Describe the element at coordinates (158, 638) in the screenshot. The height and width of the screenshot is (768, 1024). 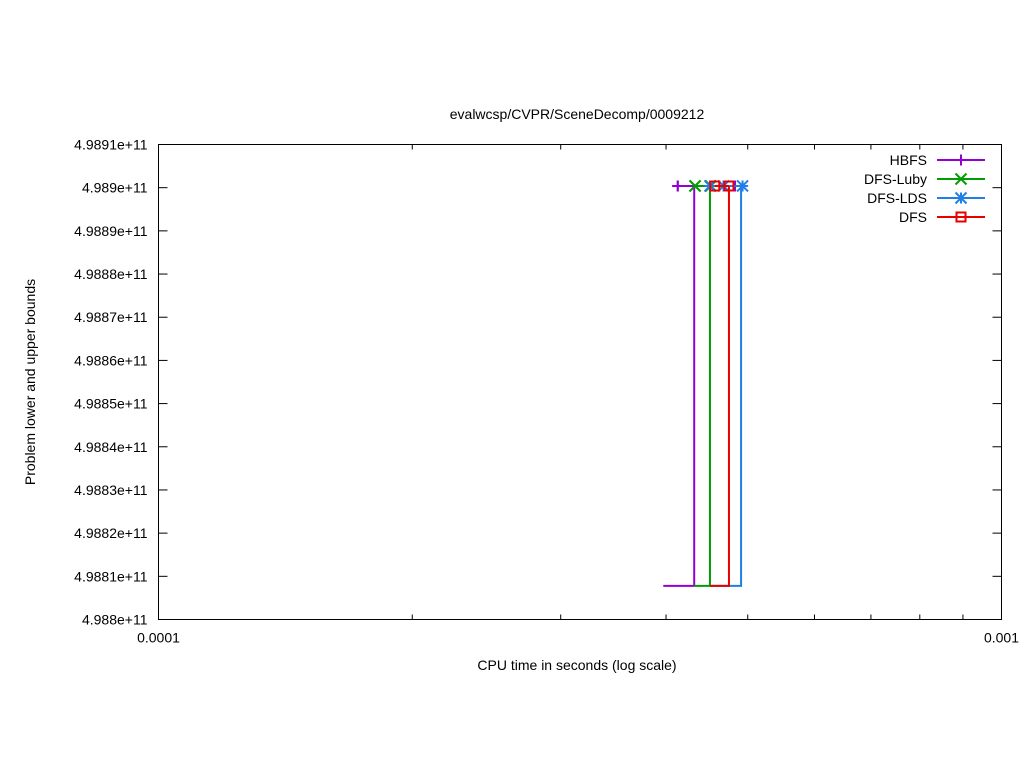
I see `x-tick-label: 0.0001` at that location.